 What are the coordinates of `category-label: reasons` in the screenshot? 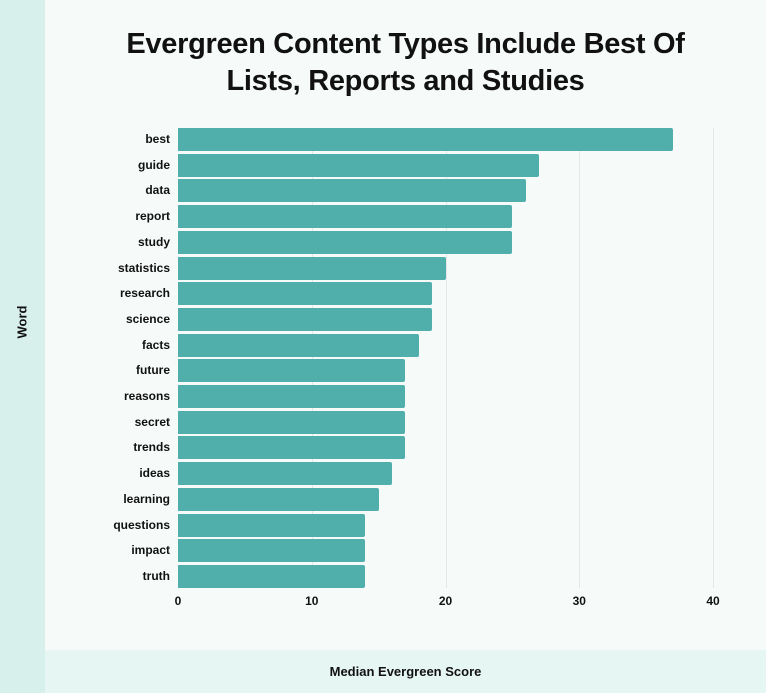 It's located at (146, 396).